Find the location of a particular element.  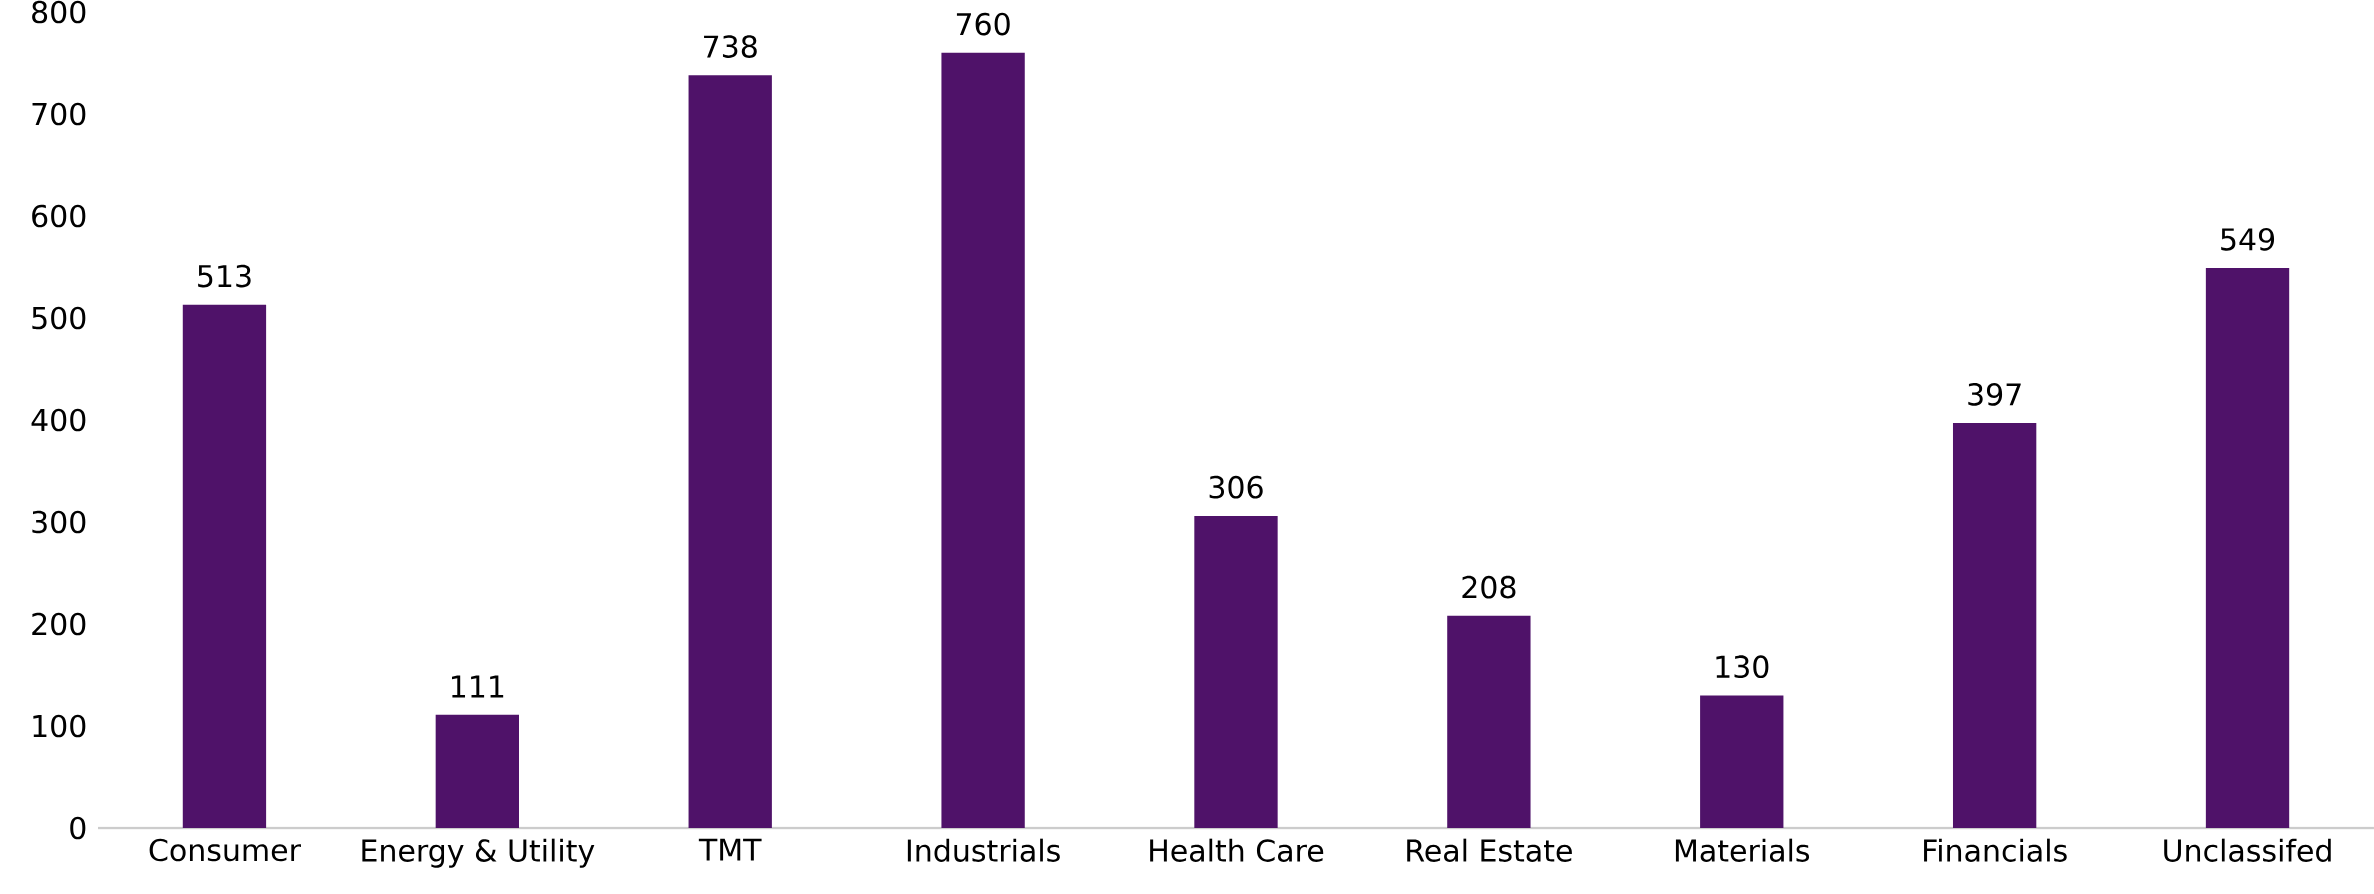

data-label: 513 is located at coordinates (224, 276).